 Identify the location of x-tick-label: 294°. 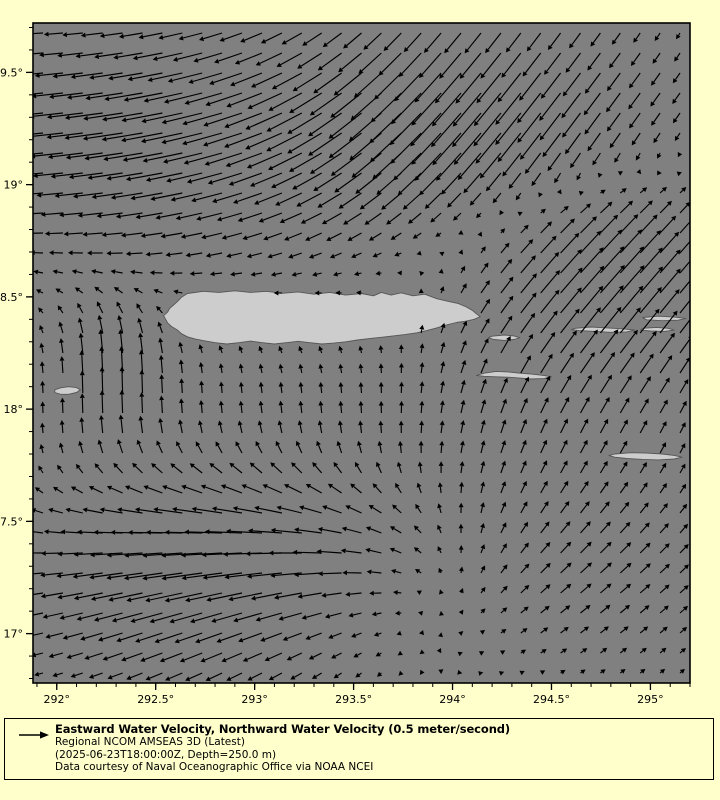
(452, 699).